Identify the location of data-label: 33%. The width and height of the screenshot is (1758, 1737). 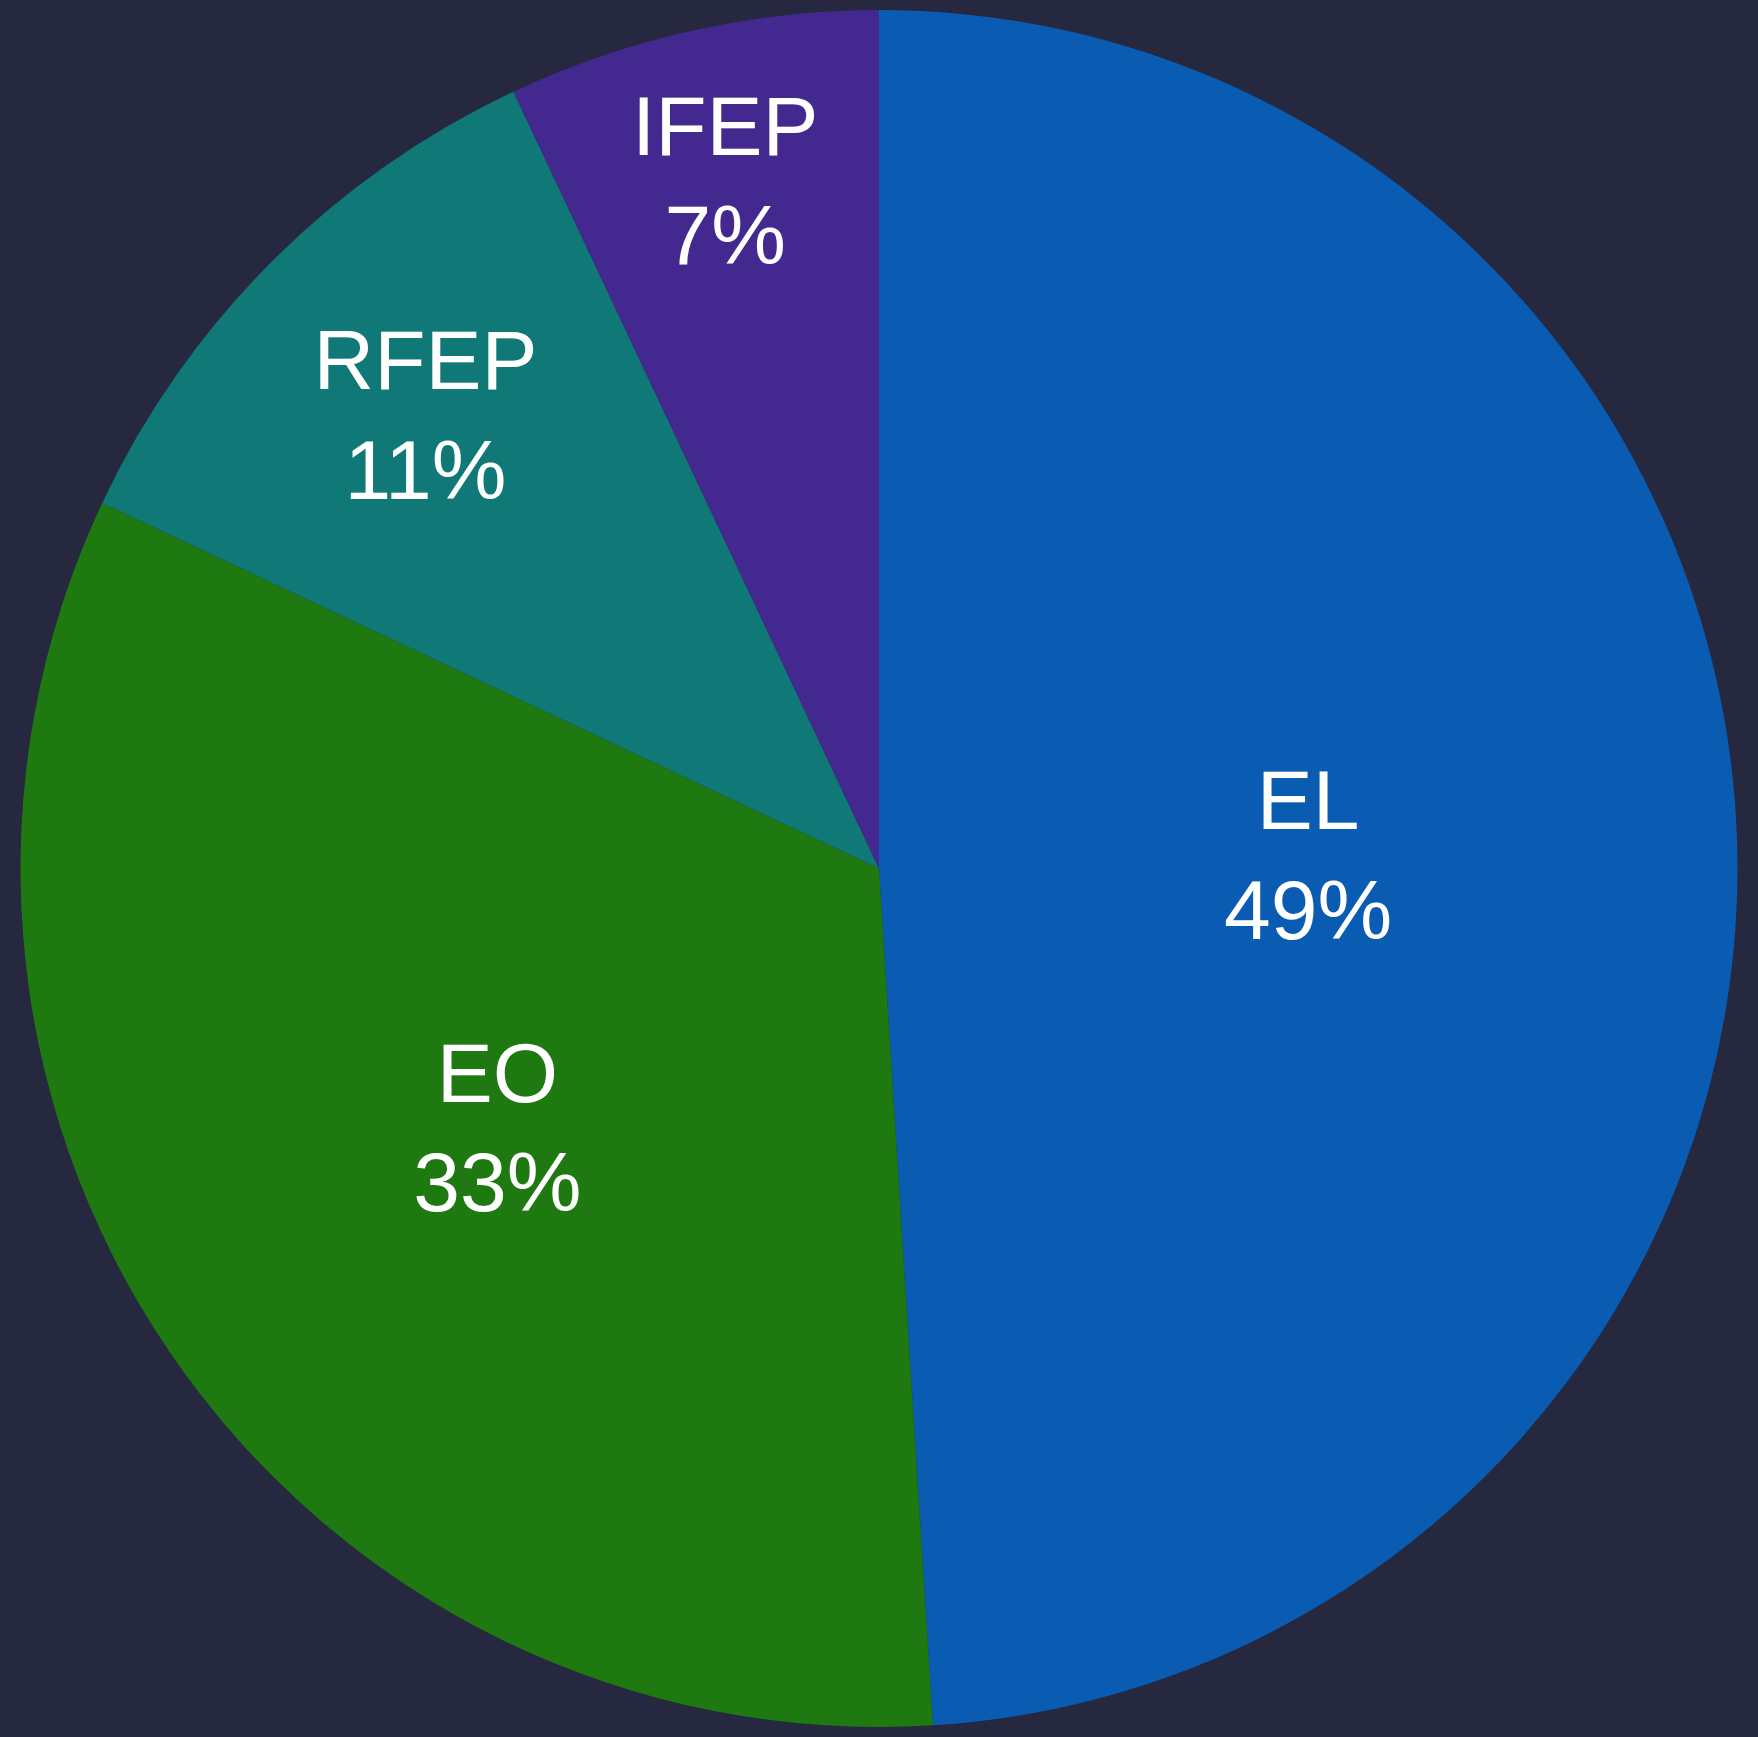
(497, 1182).